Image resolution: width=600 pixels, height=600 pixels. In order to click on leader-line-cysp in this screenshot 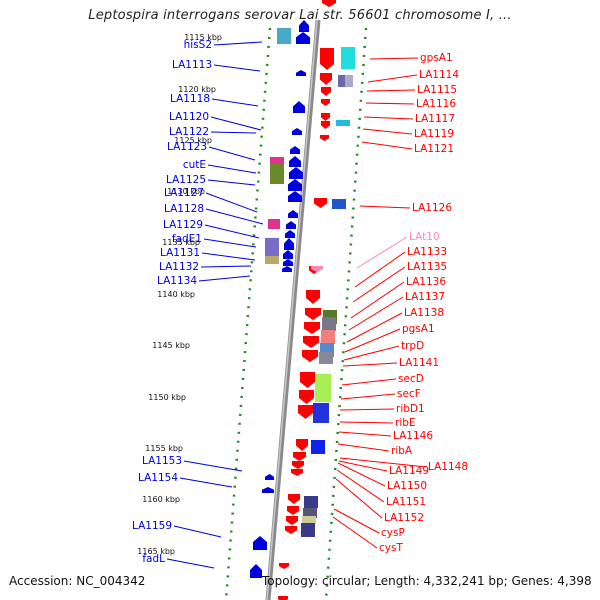, I will do `click(356, 521)`.